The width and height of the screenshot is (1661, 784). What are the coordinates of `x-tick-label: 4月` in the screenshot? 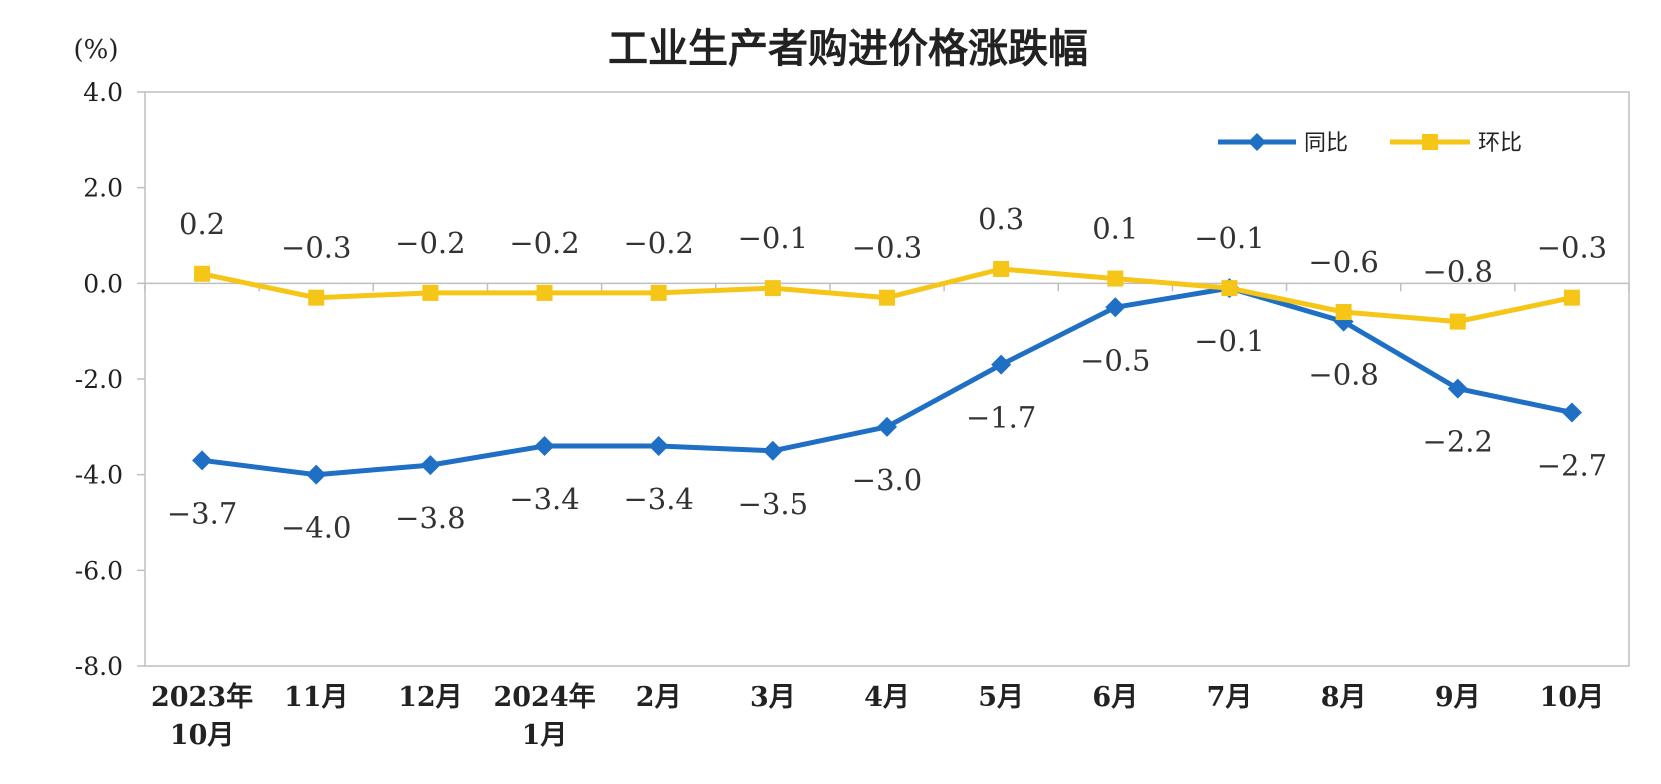 It's located at (887, 697).